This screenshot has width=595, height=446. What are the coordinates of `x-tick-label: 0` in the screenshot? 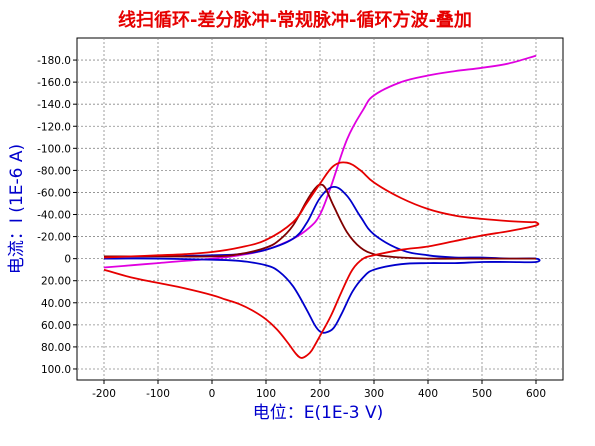 It's located at (212, 394).